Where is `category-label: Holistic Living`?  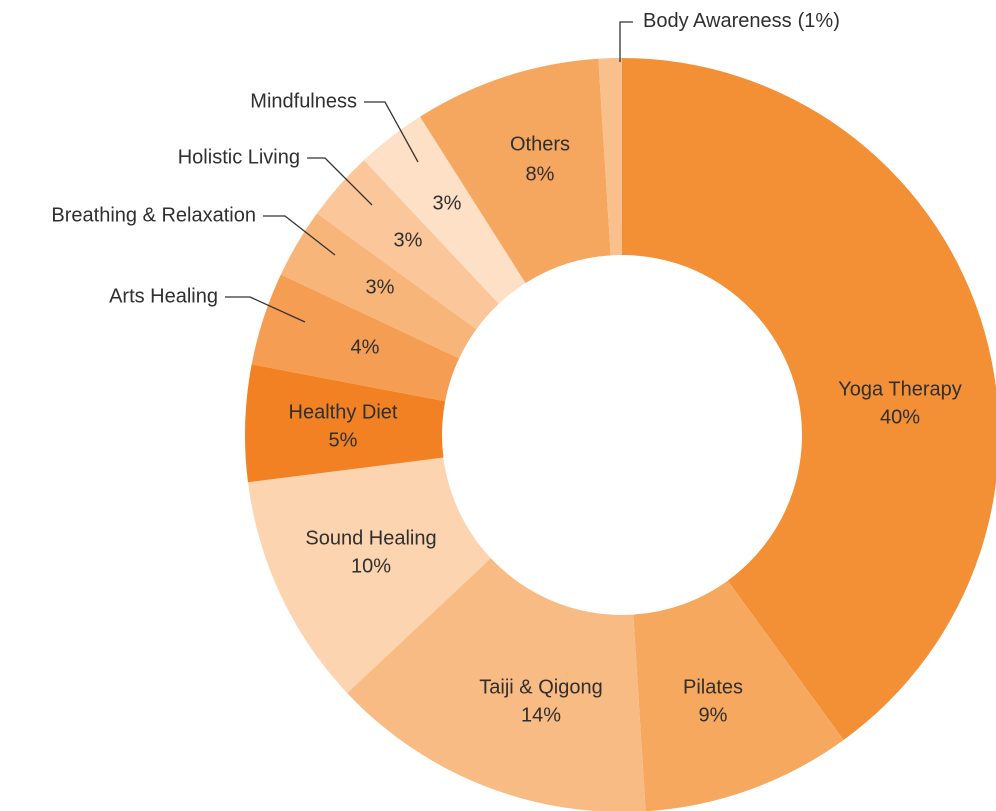
category-label: Holistic Living is located at coordinates (239, 157).